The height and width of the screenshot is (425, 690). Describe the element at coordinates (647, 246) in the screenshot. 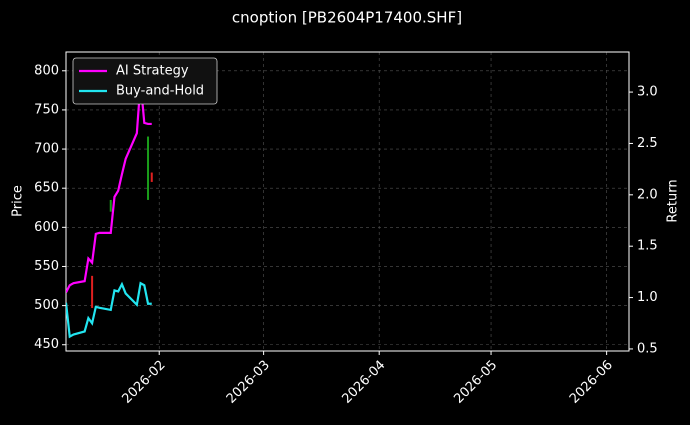

I see `y2-tick-label: 1.5` at that location.